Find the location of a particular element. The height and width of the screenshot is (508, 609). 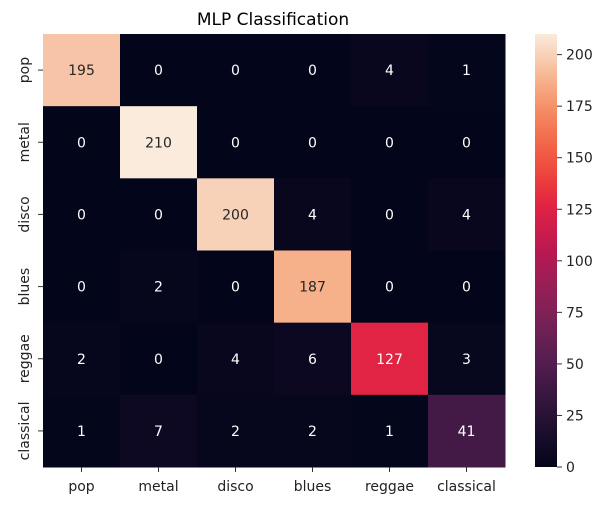

x-tick-label: blues is located at coordinates (313, 487).